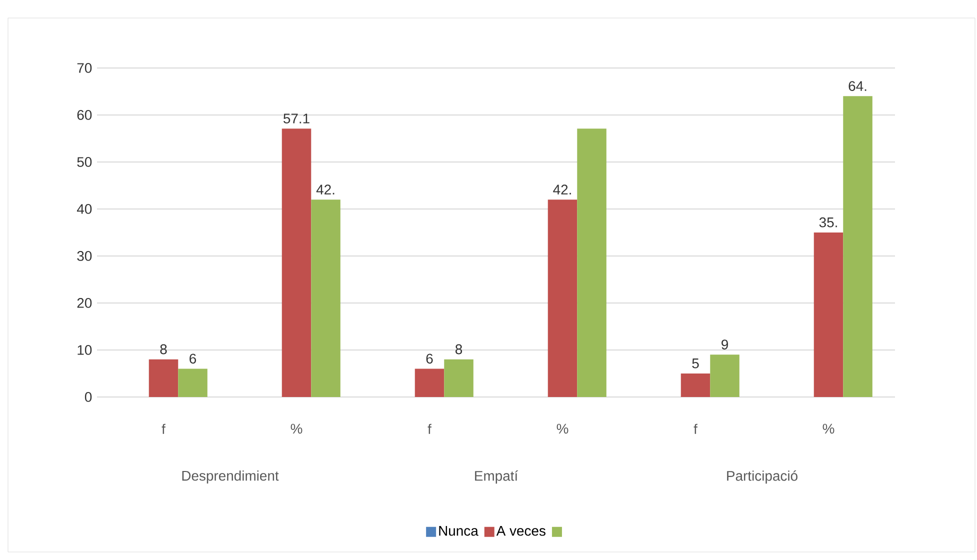 This screenshot has height=560, width=977. I want to click on data-label: 5, so click(695, 363).